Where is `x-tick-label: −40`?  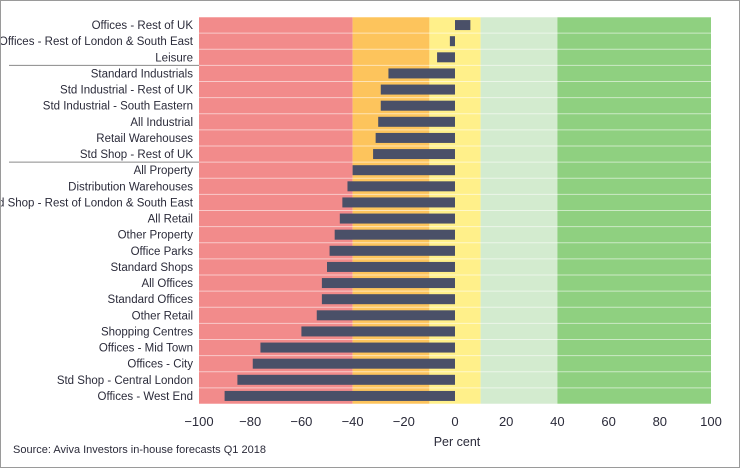
x-tick-label: −40 is located at coordinates (353, 421).